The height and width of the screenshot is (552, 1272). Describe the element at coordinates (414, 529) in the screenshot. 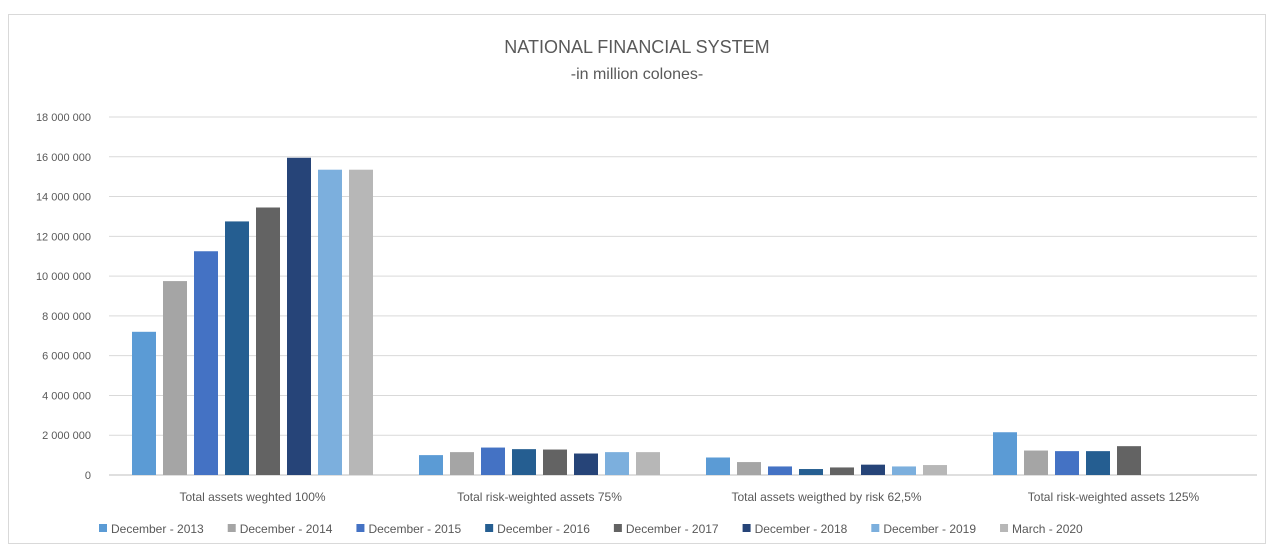

I see `legend-label: December - 2015` at that location.